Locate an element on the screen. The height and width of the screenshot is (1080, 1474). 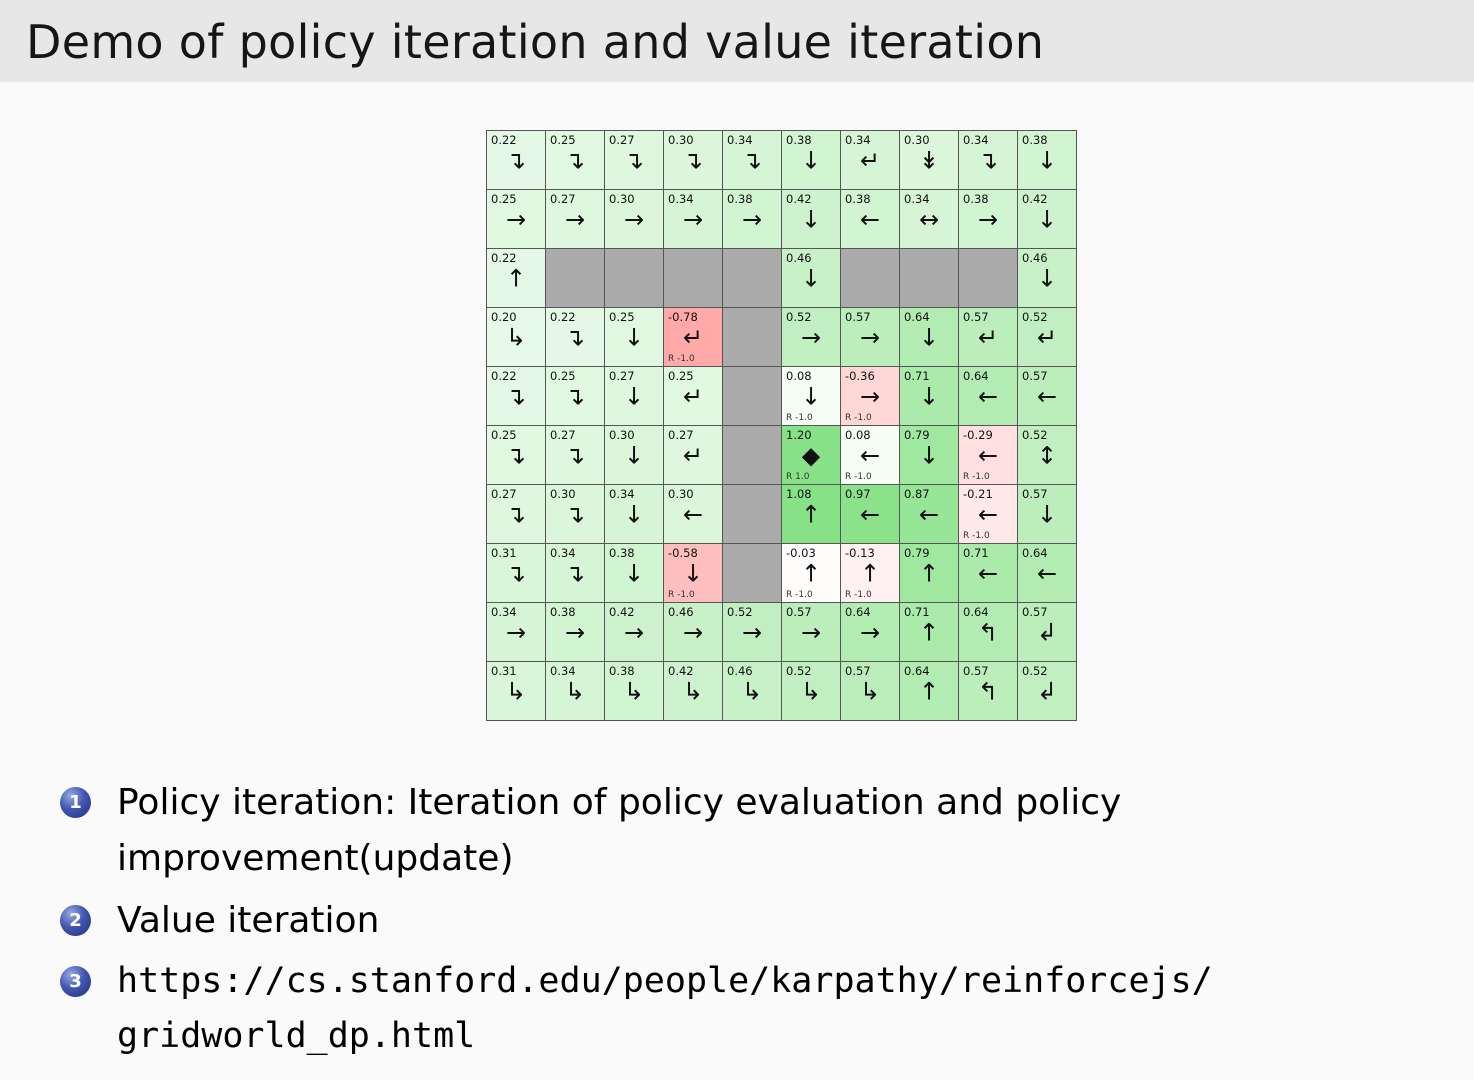
grid-cell: 0.08 ↓ R -1.0 is located at coordinates (811, 396).